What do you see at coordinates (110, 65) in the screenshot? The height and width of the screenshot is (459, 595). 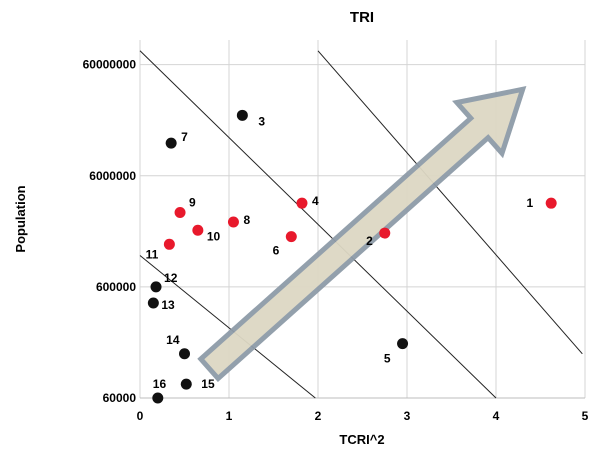 I see `y-tick-label: 60000000` at bounding box center [110, 65].